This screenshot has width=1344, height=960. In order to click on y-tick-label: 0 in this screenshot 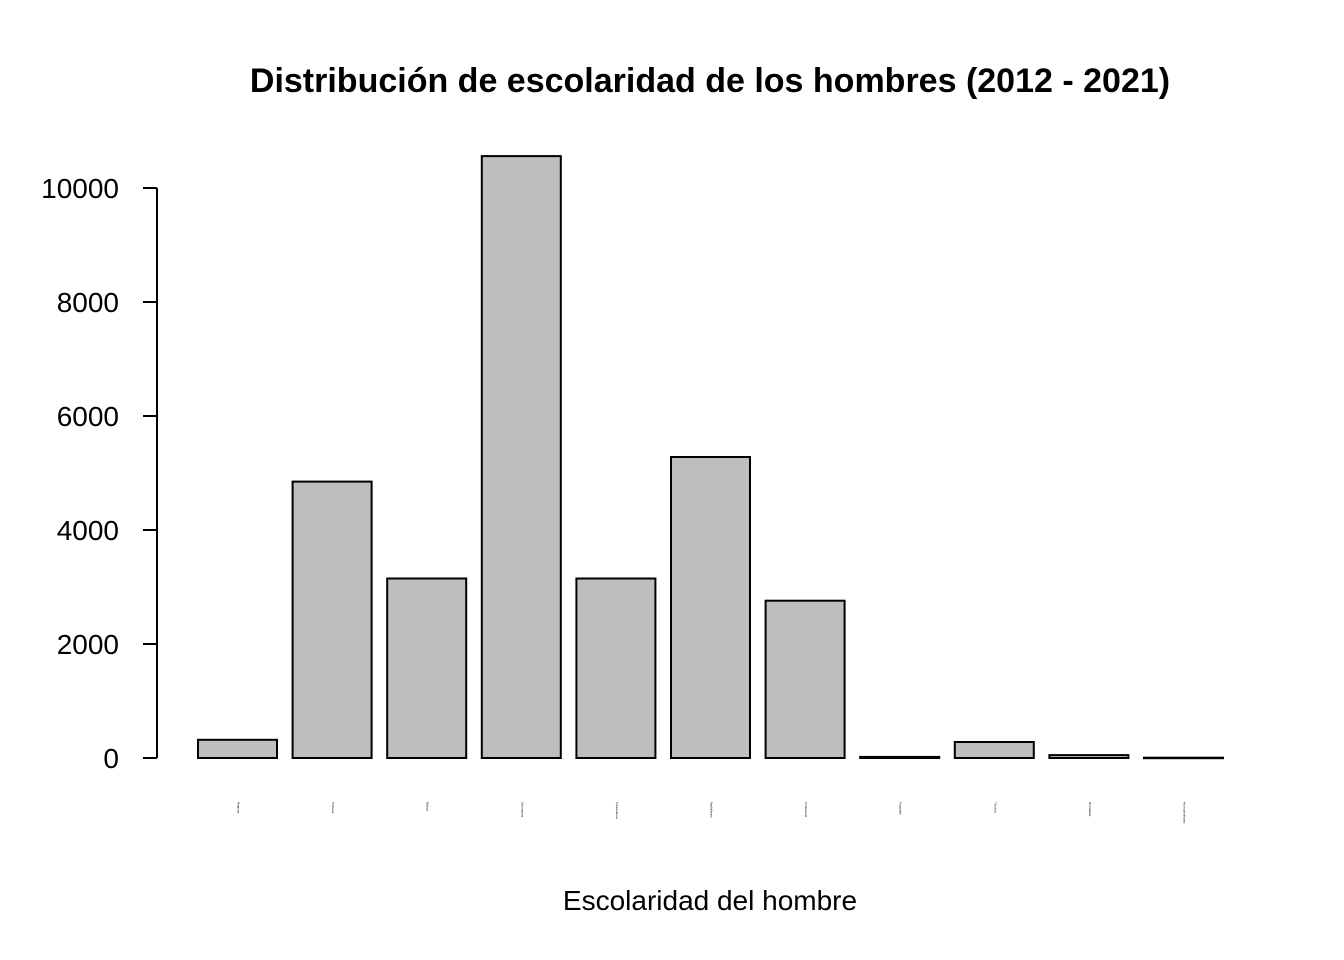, I will do `click(111, 758)`.